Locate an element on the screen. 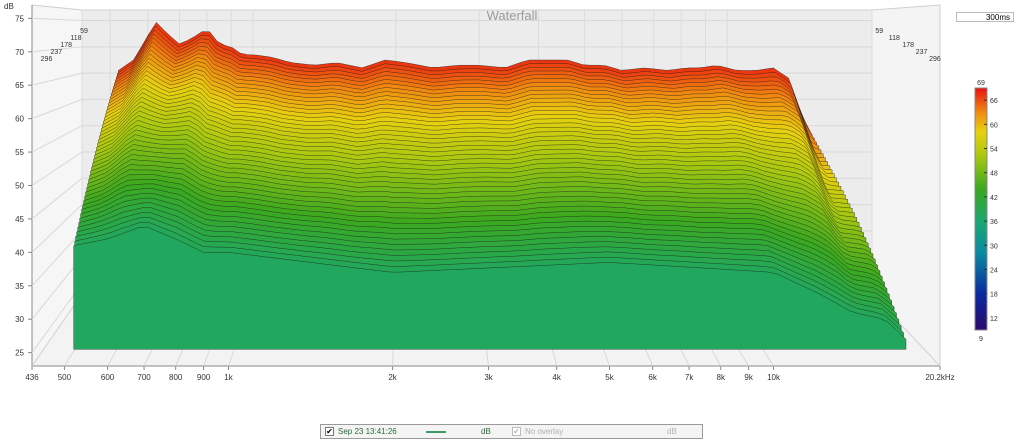 The width and height of the screenshot is (1024, 442). y-tick-labels: 25 30 35 40 45 50 55 60 65 70 75 is located at coordinates (19, 185).